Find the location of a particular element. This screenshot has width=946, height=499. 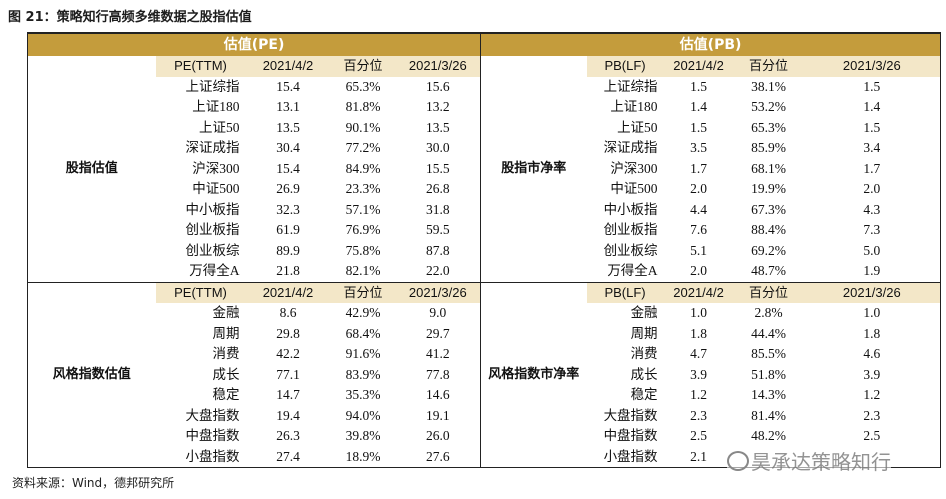

table-row: 万得全A 21.8 82.1% 22.0 万得全A 2.0 48.7% 1.9 is located at coordinates (484, 271).